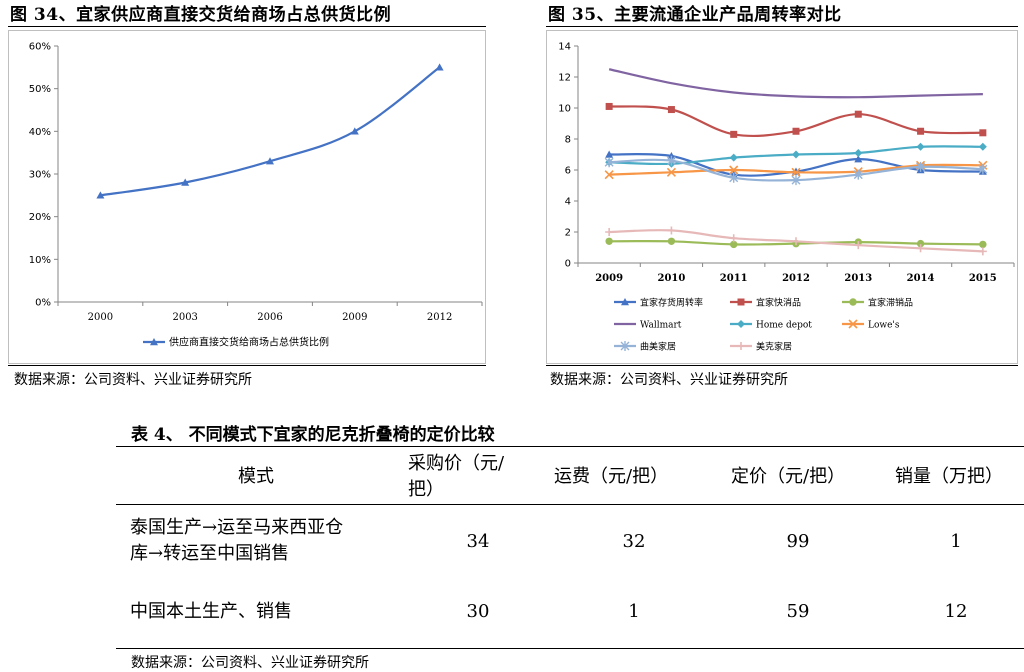 This screenshot has height=672, width=1024. I want to click on x-tick-label: 2006, so click(269, 317).